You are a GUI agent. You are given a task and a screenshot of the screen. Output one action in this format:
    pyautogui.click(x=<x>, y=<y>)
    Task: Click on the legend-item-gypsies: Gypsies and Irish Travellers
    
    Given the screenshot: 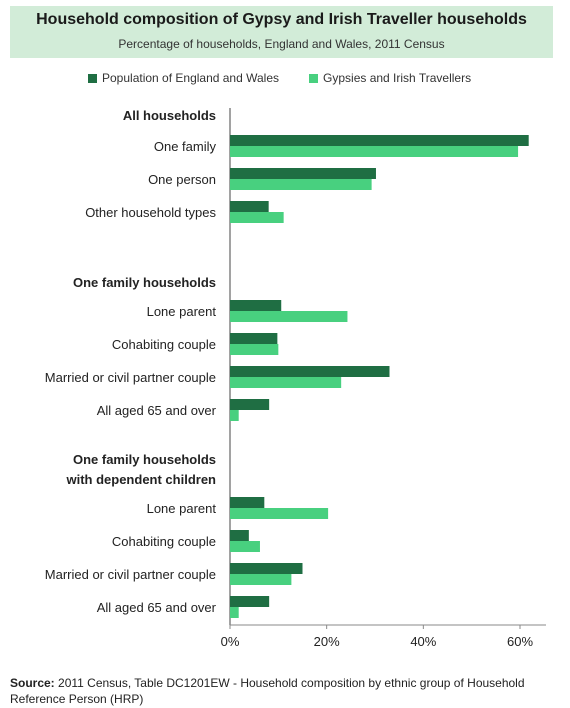 What is the action you would take?
    pyautogui.click(x=390, y=78)
    